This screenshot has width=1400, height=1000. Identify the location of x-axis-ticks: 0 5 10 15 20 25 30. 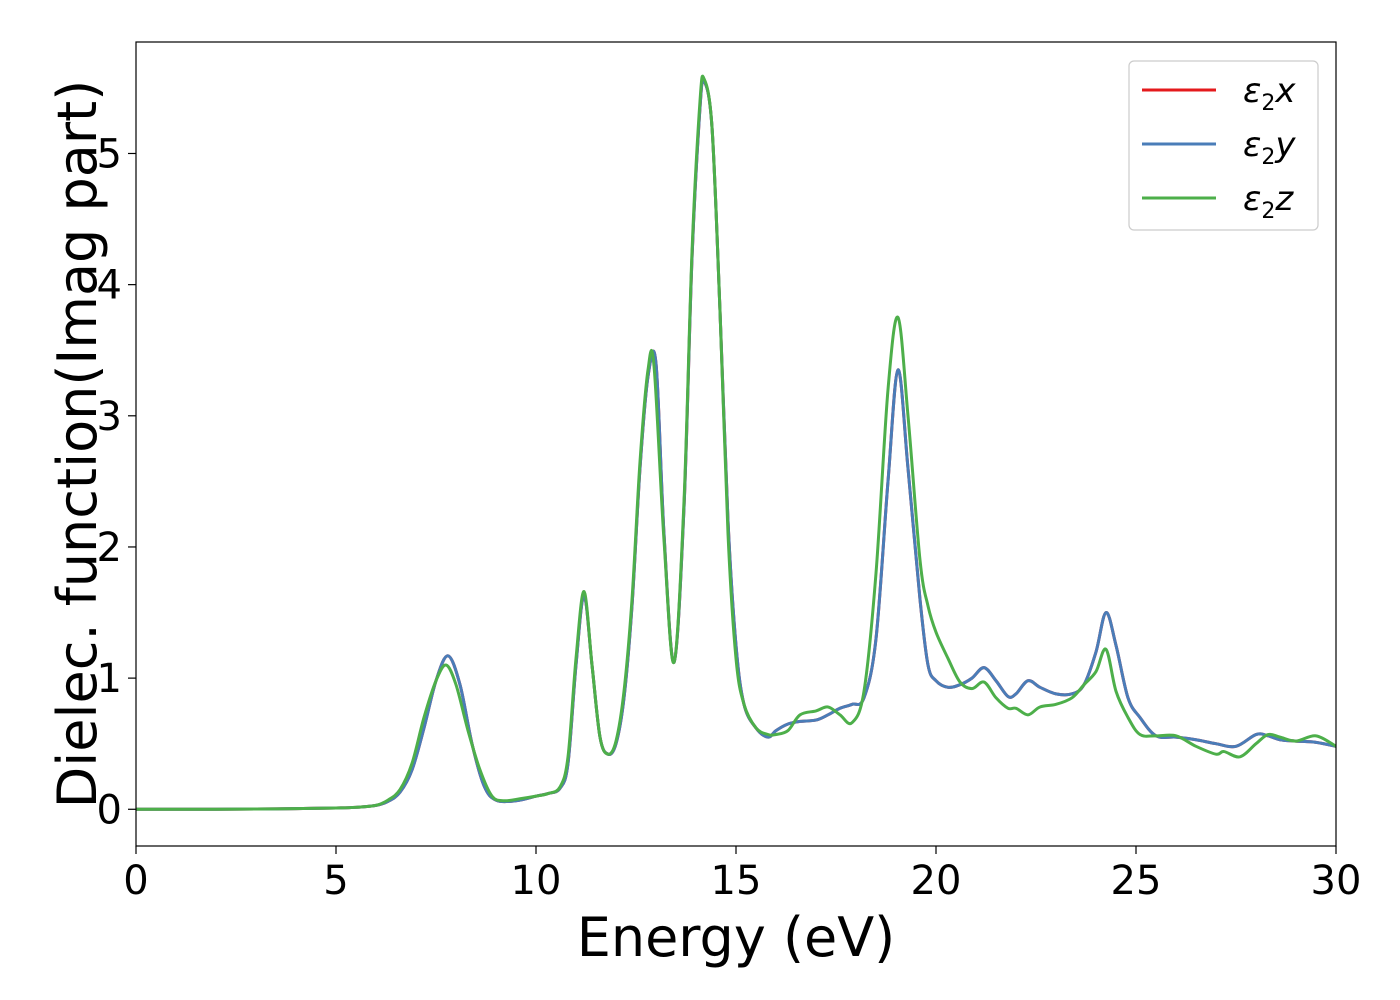
(742, 875).